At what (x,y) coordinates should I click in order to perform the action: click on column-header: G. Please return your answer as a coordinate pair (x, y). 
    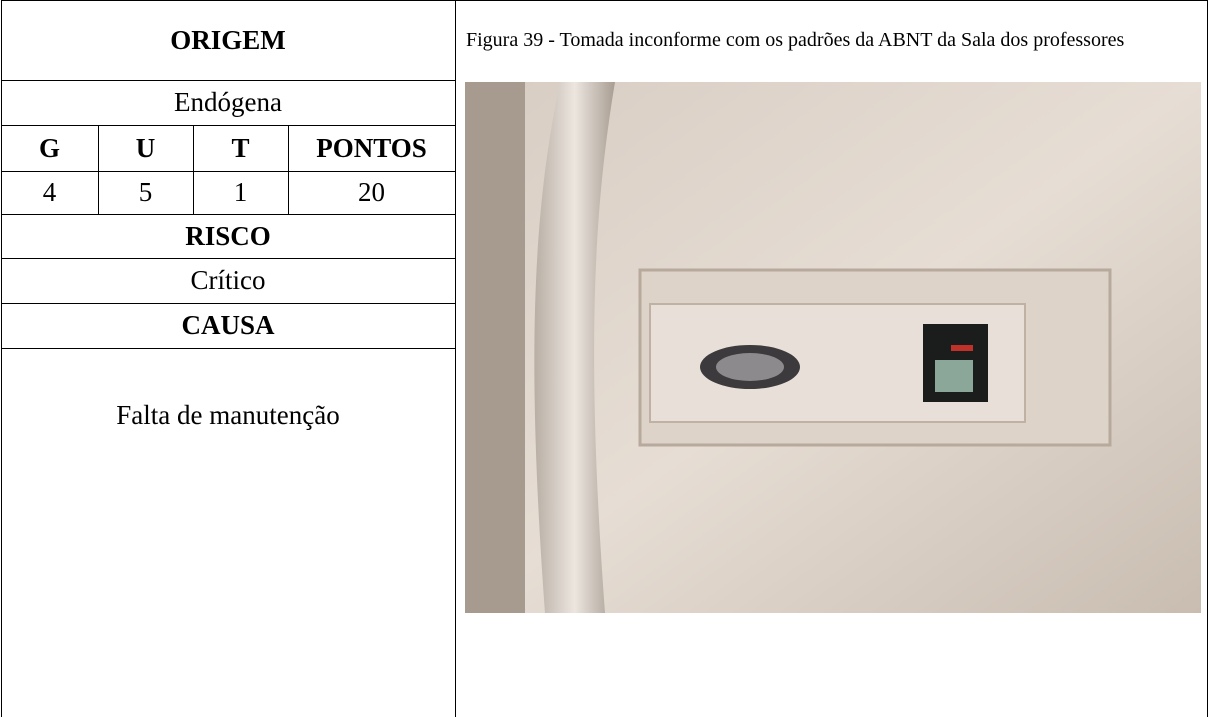
    Looking at the image, I should click on (49, 147).